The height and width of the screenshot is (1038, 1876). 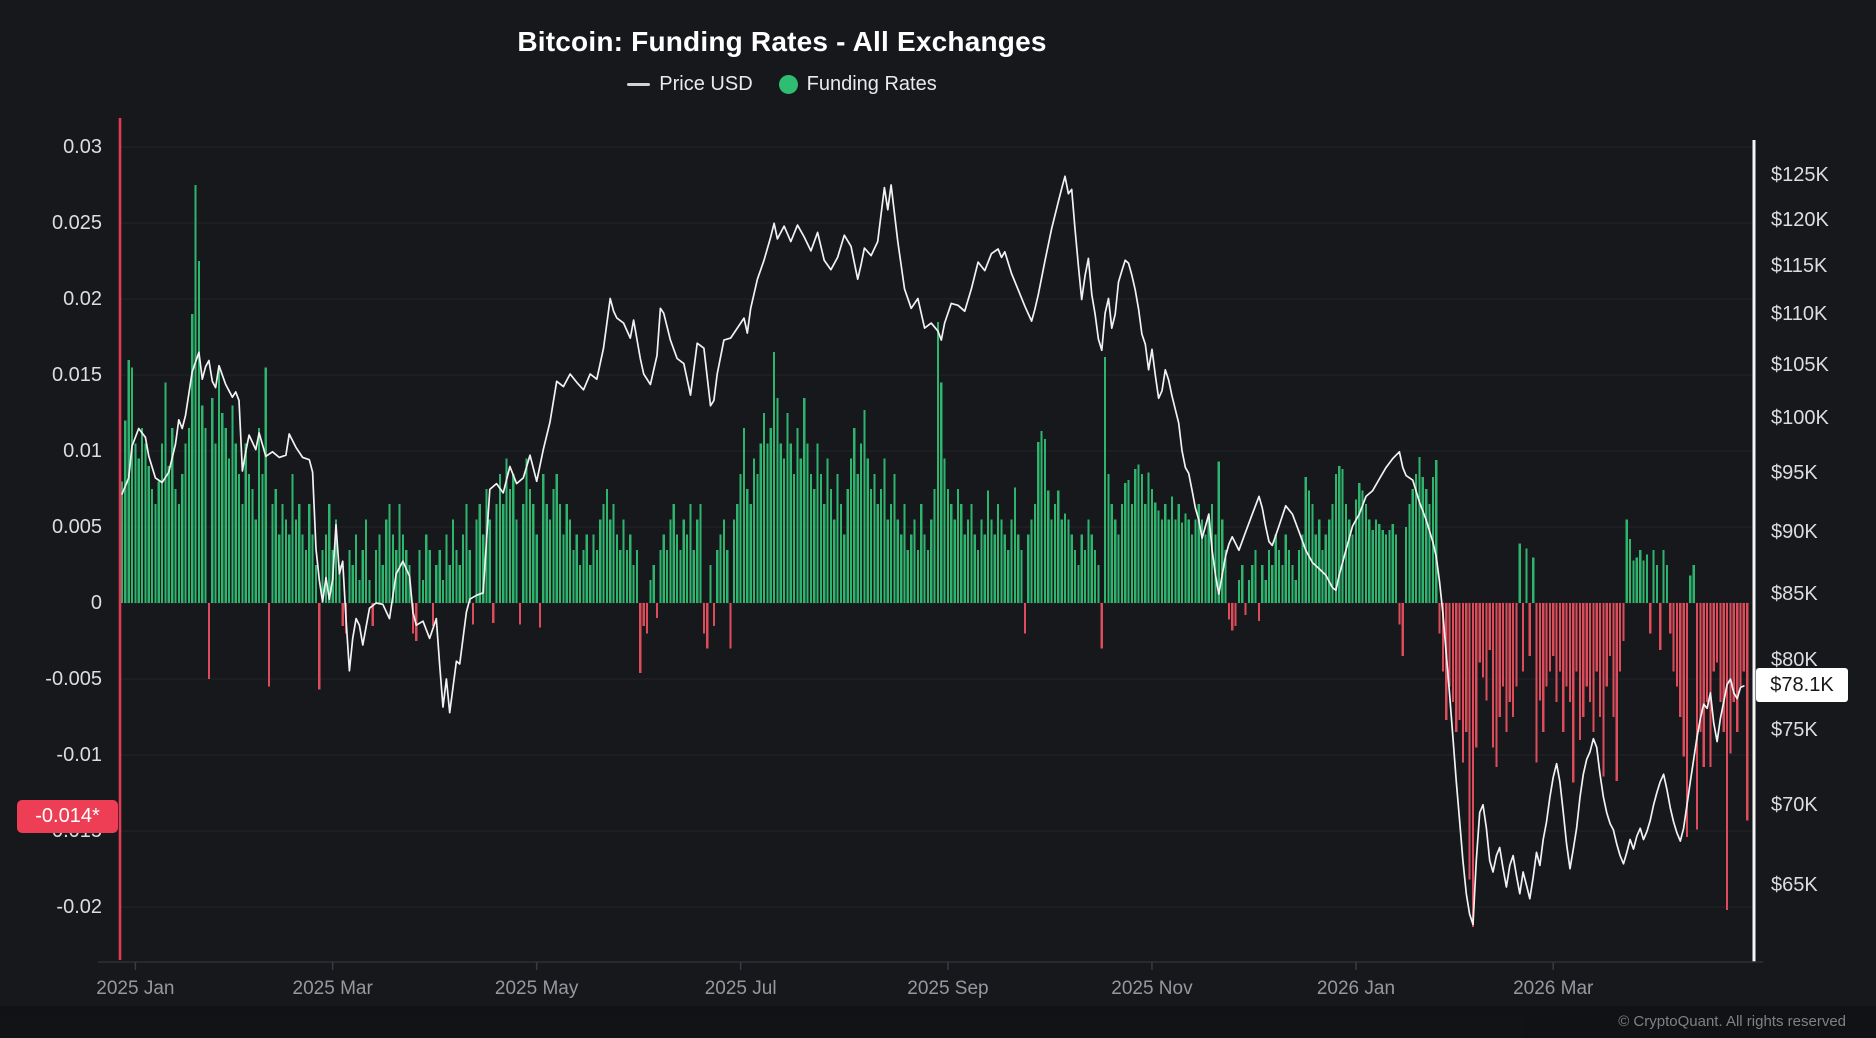 What do you see at coordinates (857, 84) in the screenshot?
I see `legend-item-funding: Funding Rates` at bounding box center [857, 84].